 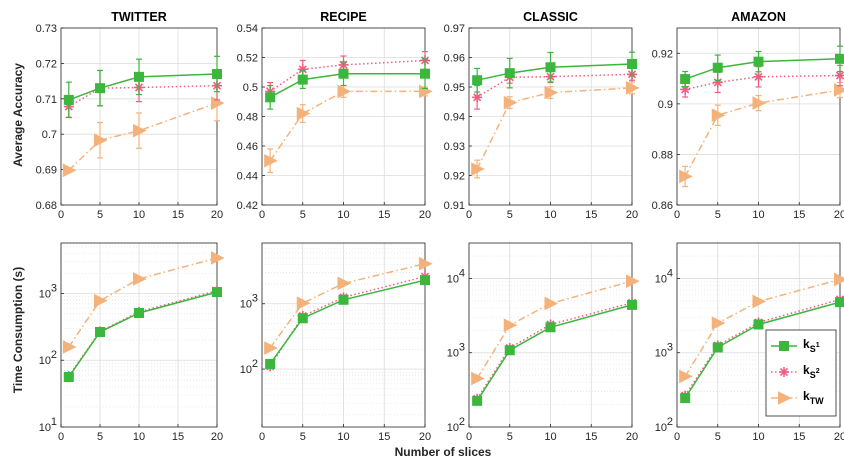 I want to click on y-tick-label: 0.92, so click(x=454, y=177).